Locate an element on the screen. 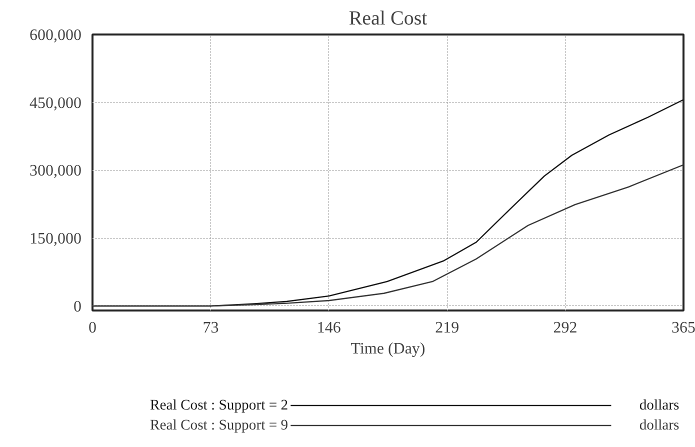 The height and width of the screenshot is (447, 695). x-tick-label: 292 is located at coordinates (565, 328).